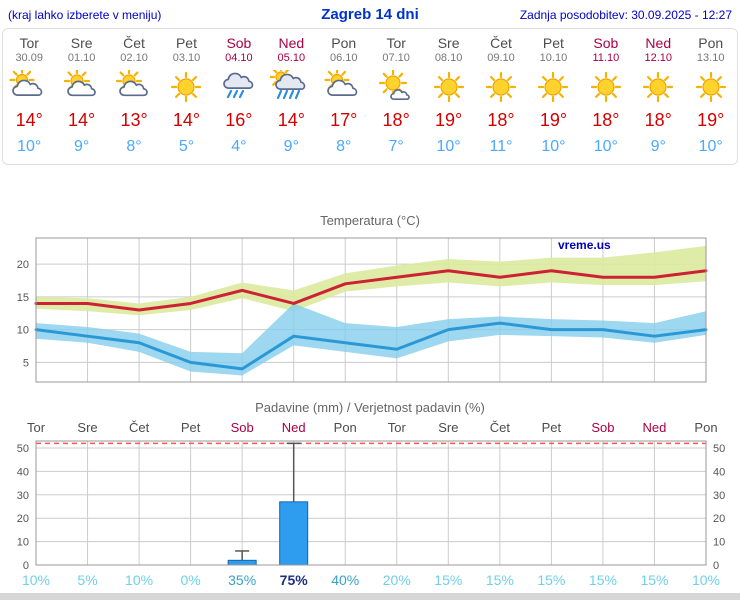 This screenshot has height=600, width=740. I want to click on precip-probability-label: 20%, so click(397, 580).